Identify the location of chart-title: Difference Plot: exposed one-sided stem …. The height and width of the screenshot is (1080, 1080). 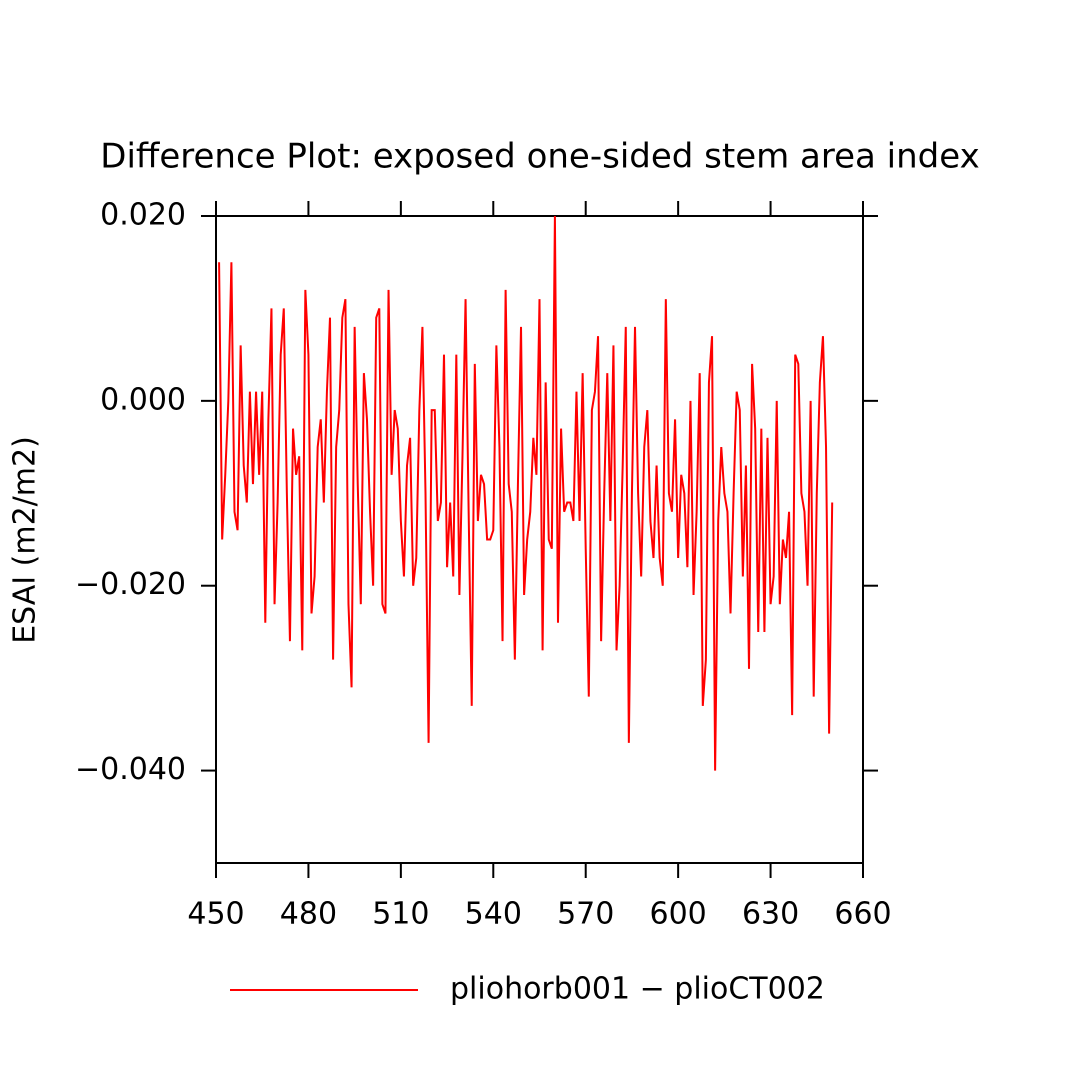
(539, 157).